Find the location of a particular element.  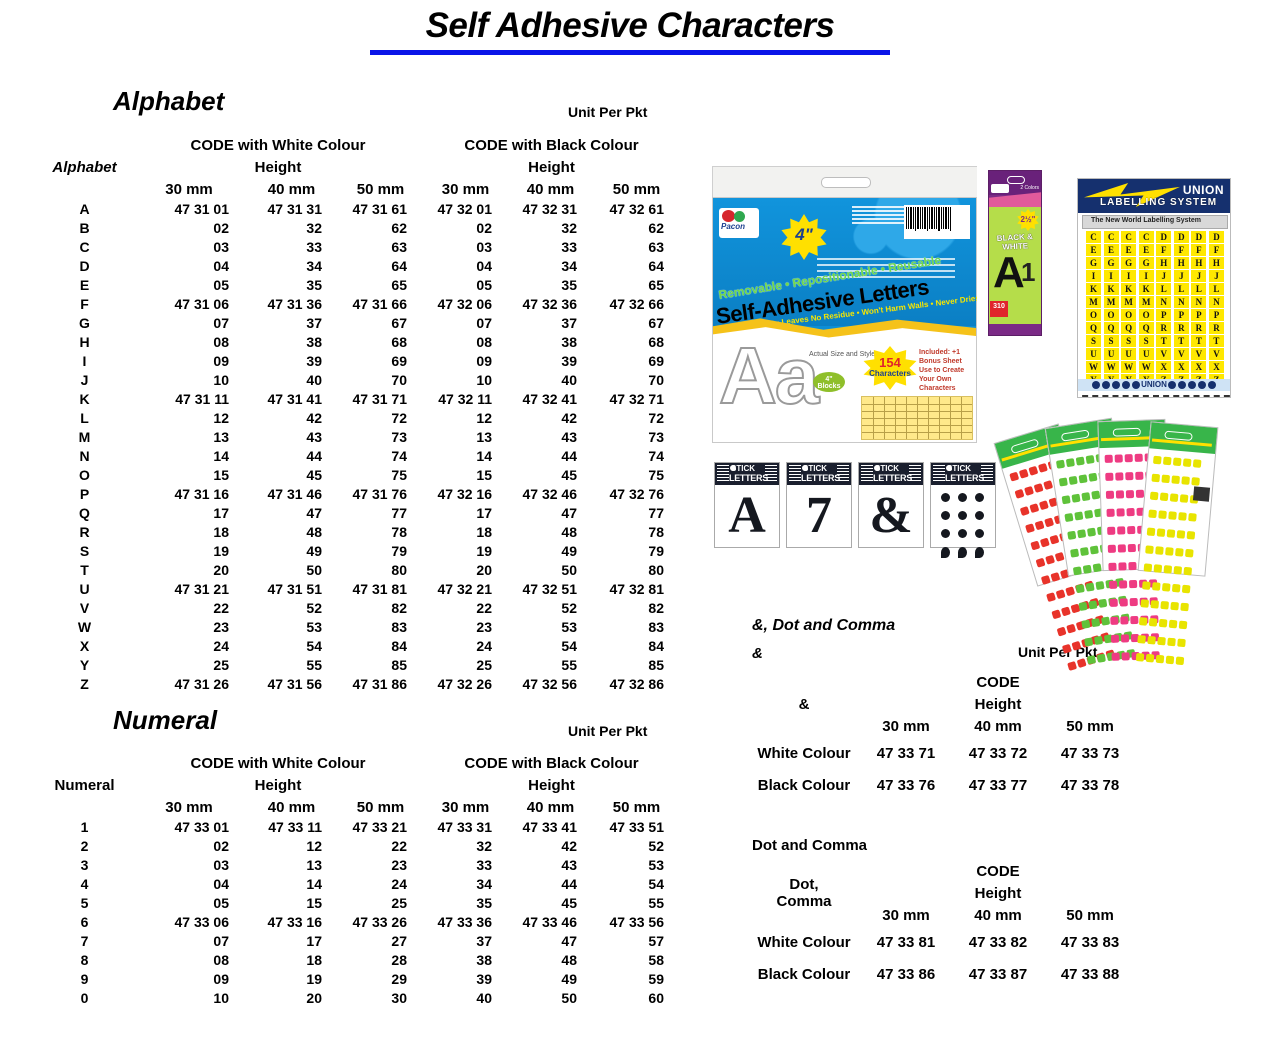

code-cell-white-30: 20 is located at coordinates (221, 570).